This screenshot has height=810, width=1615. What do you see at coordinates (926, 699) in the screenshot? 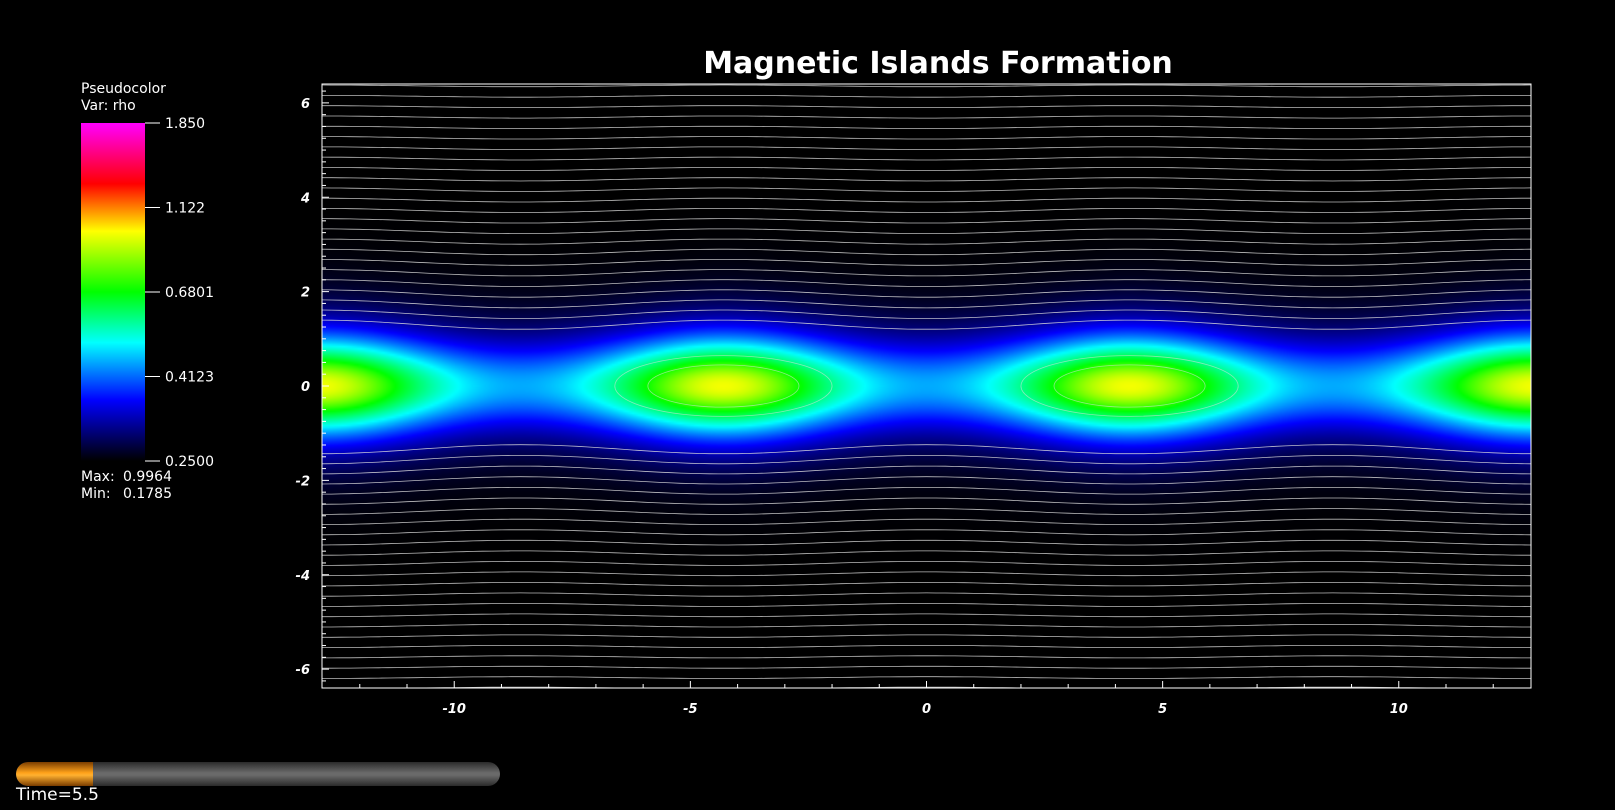
I see `x-axis: -10 -5 0 5 10` at bounding box center [926, 699].